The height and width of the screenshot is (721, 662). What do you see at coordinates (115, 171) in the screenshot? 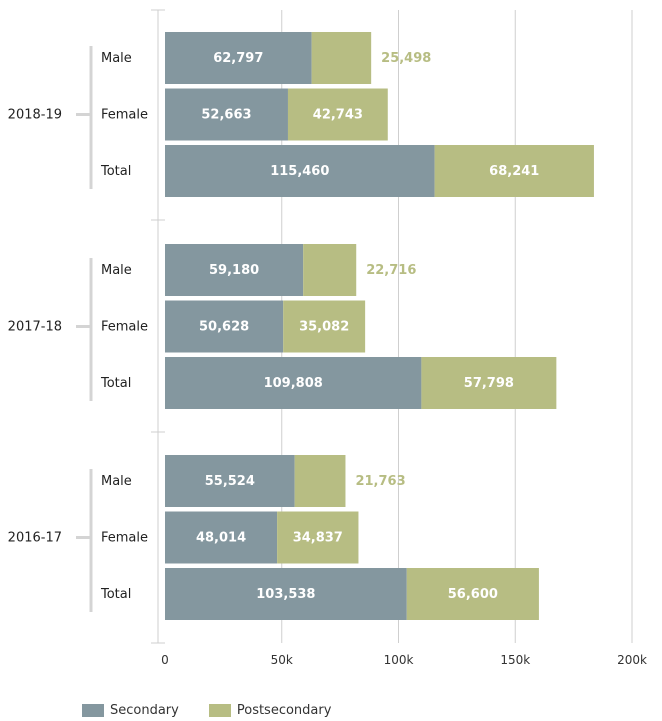
I see `row-label-0-2: Total` at bounding box center [115, 171].